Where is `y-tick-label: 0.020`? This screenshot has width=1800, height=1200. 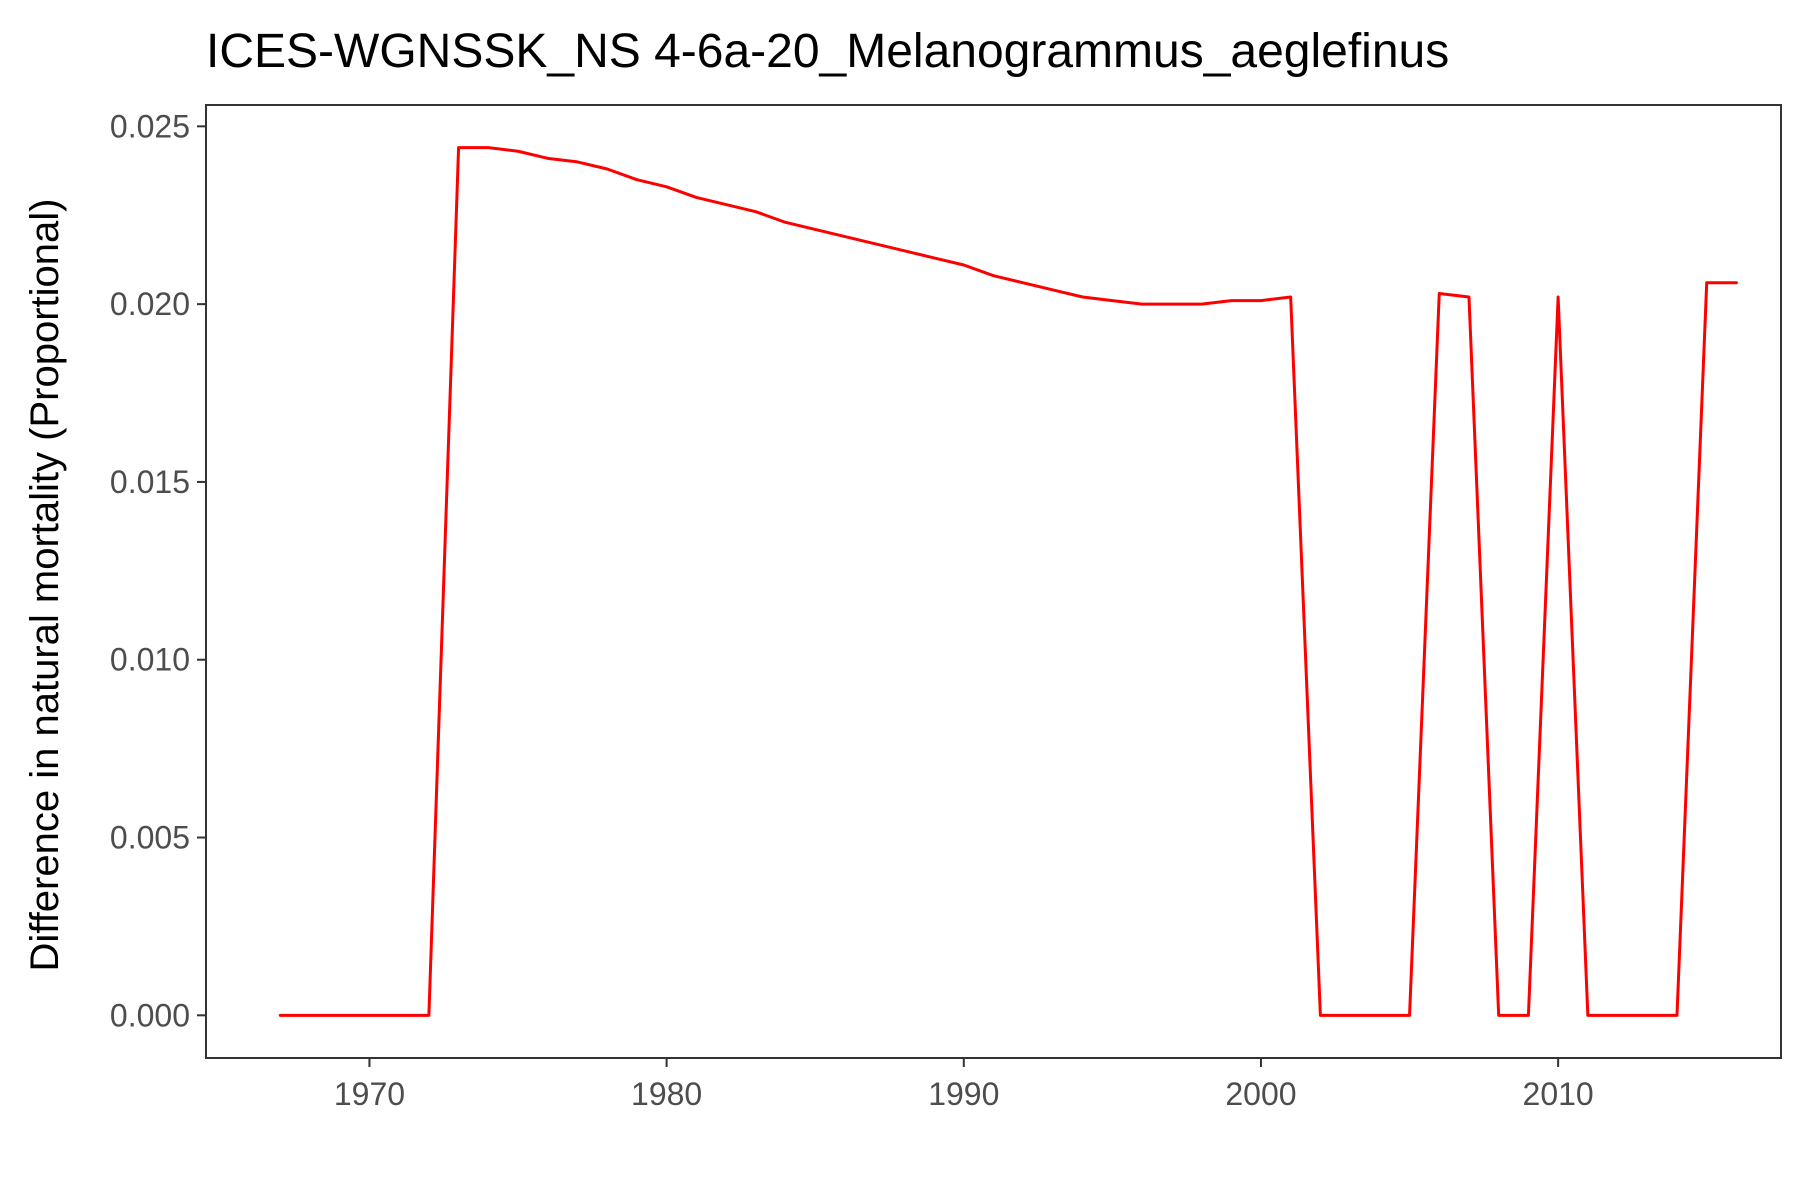
y-tick-label: 0.020 is located at coordinates (150, 304).